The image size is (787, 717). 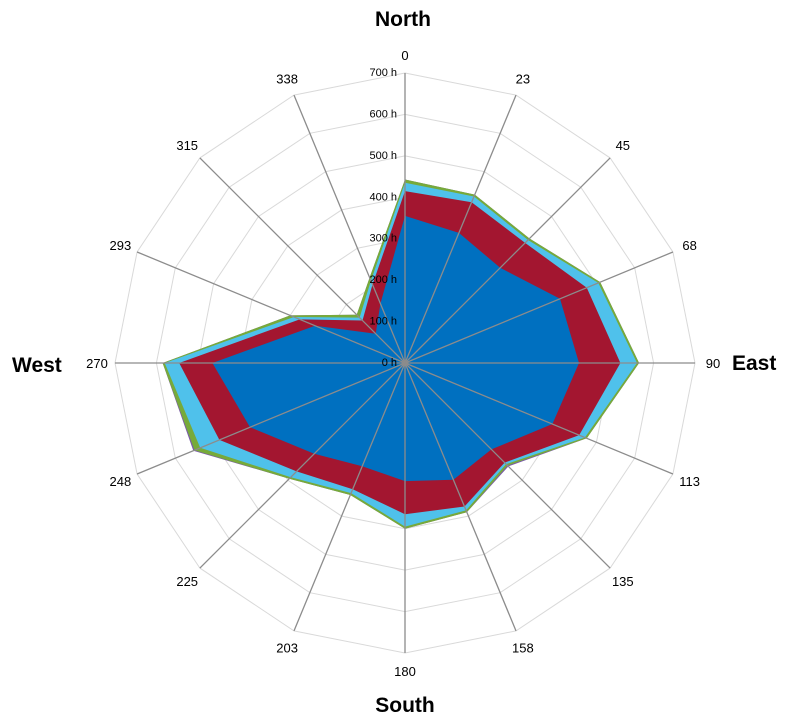 I want to click on direction-label-293: 293, so click(x=121, y=245).